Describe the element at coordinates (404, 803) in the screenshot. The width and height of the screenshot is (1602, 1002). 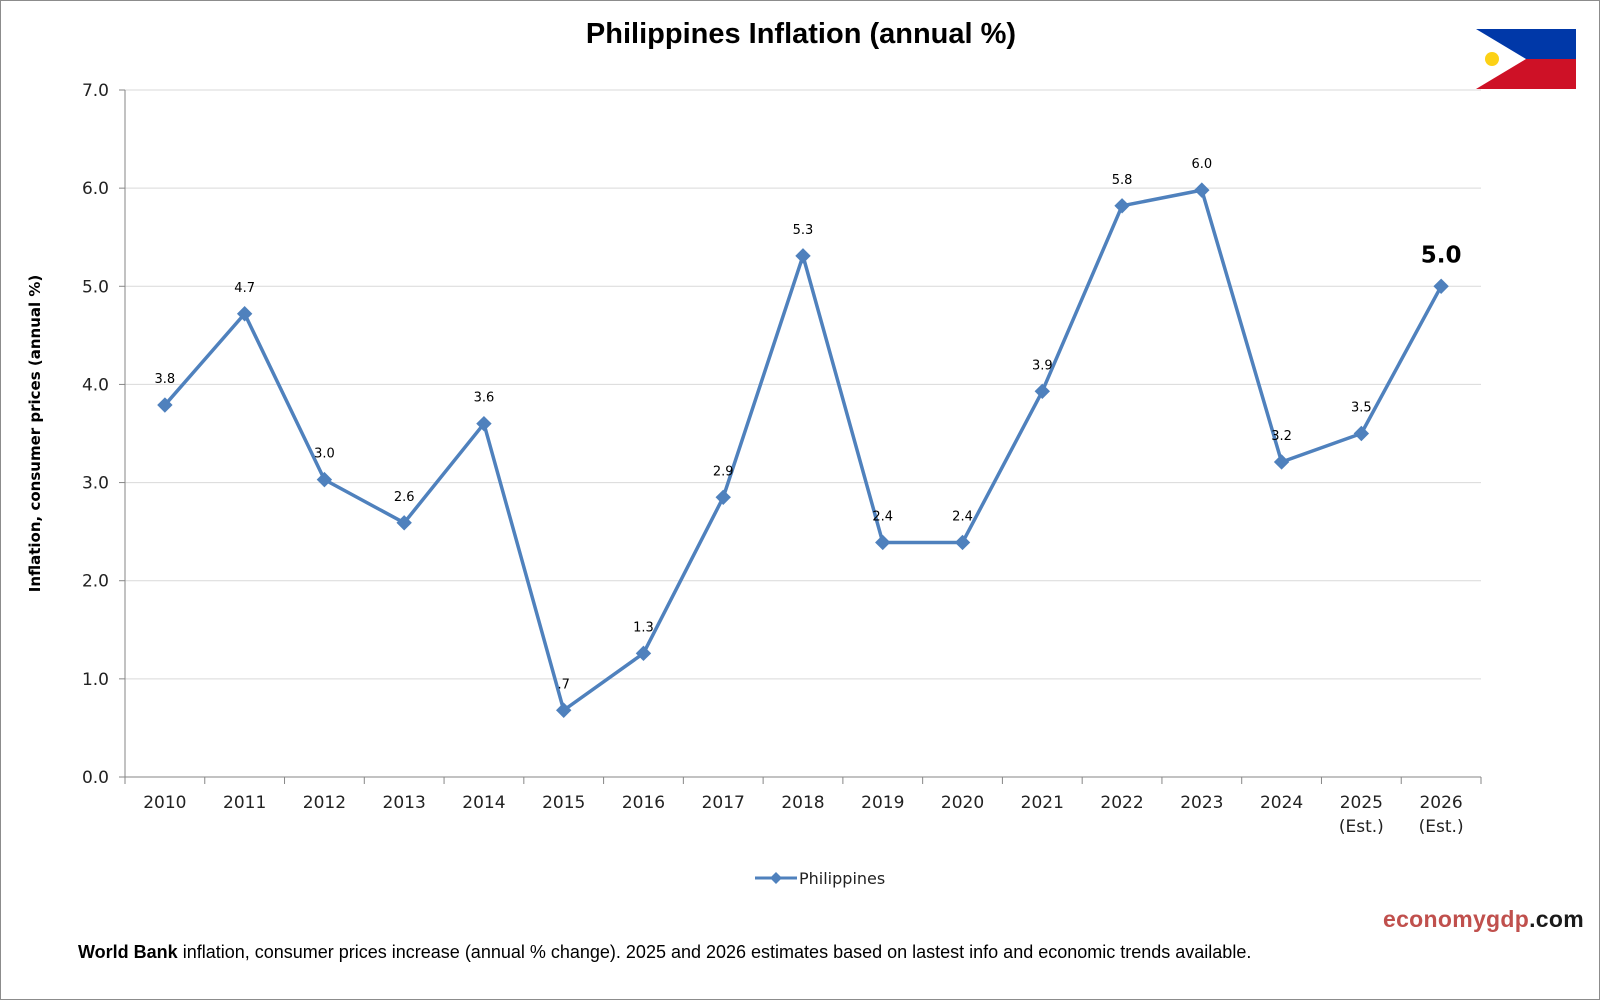
I see `x-tick-label: 2013` at that location.